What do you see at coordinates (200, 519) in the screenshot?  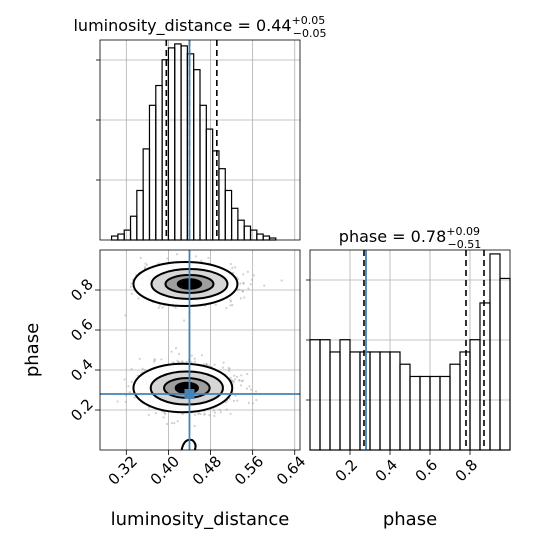 I see `x-axis-label: luminosity_distance` at bounding box center [200, 519].